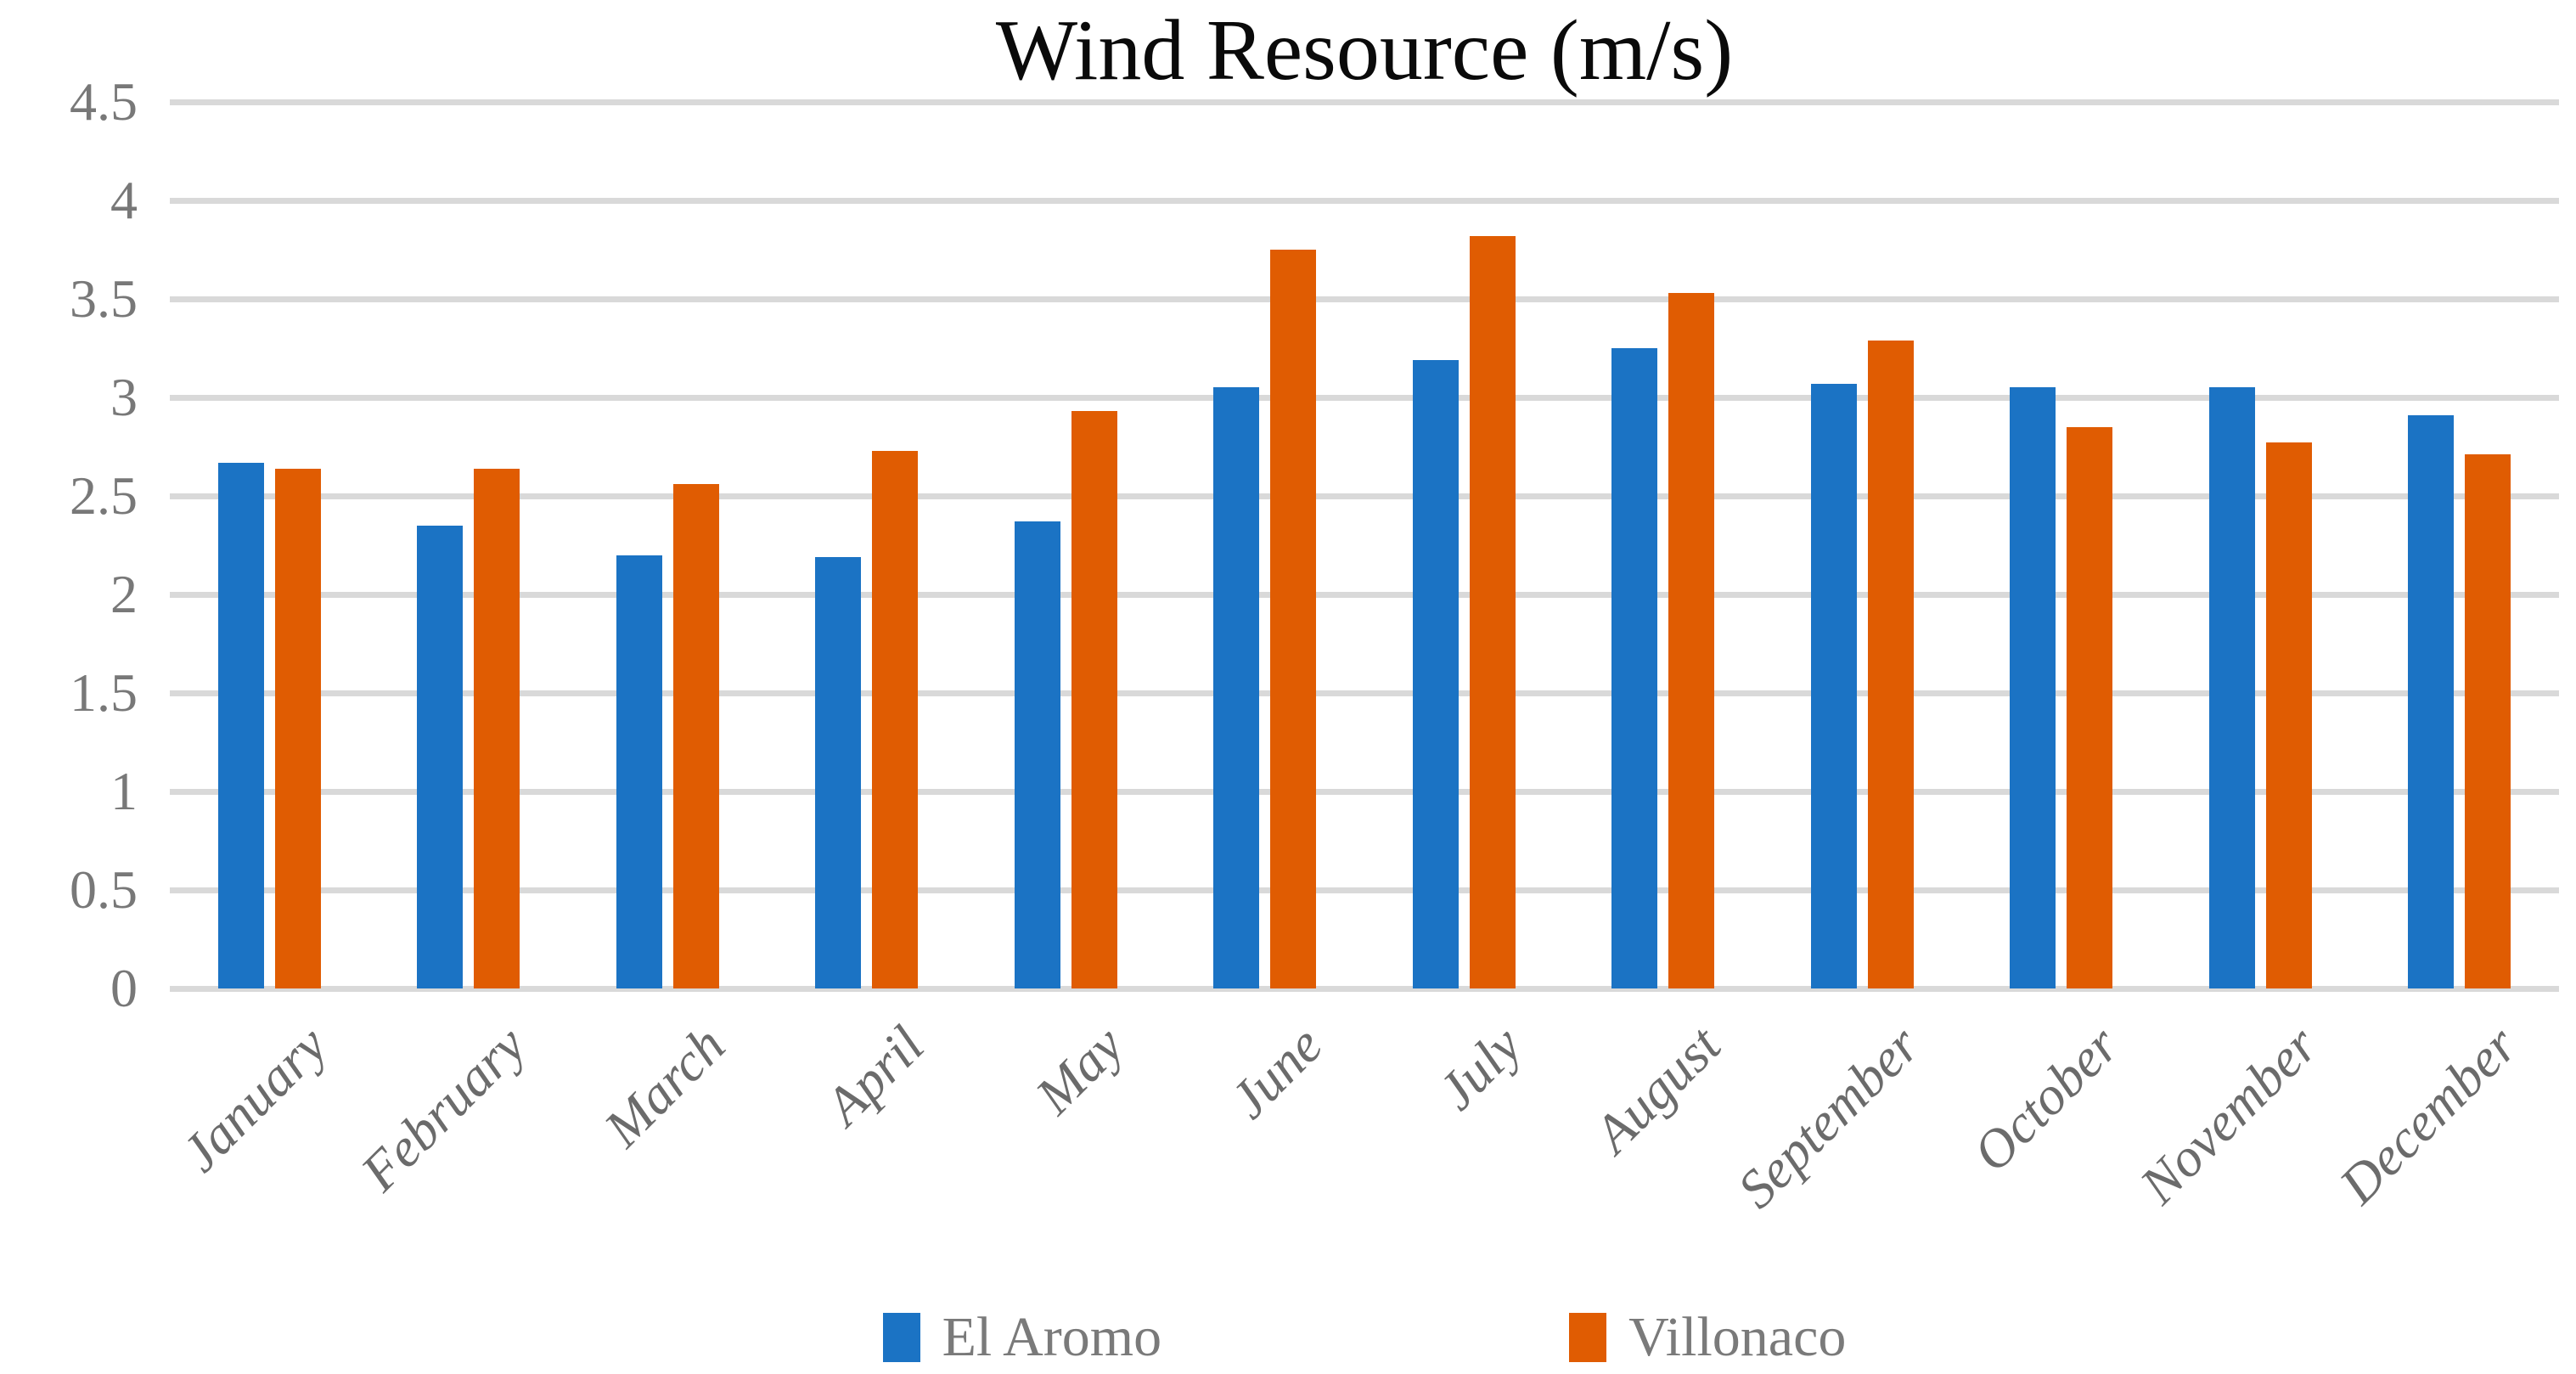 The width and height of the screenshot is (2576, 1374). I want to click on bar-june-el-aromo, so click(1236, 688).